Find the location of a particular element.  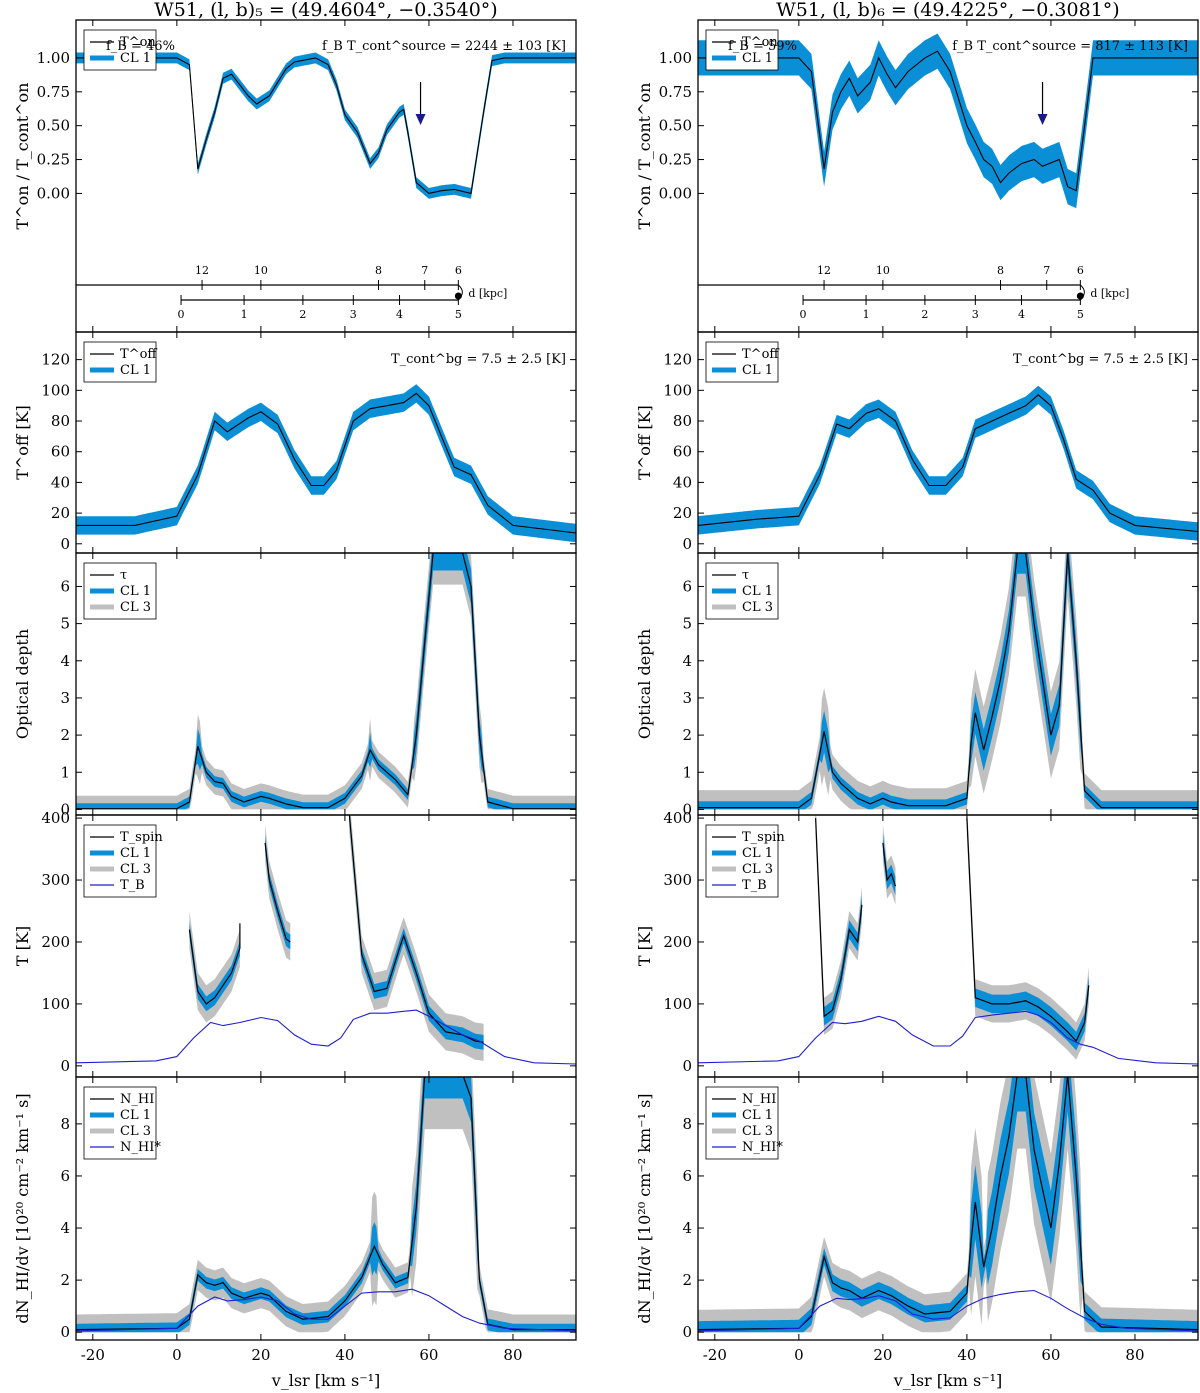

distance-label: 10 is located at coordinates (883, 270).